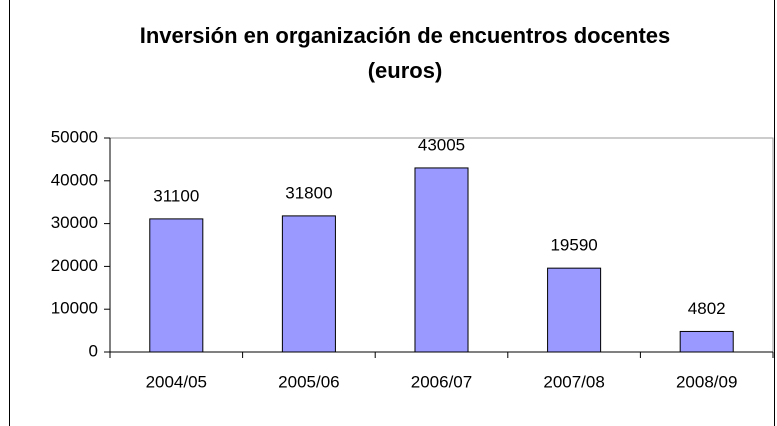  Describe the element at coordinates (706, 381) in the screenshot. I see `x-tick-label: 2008/09` at that location.